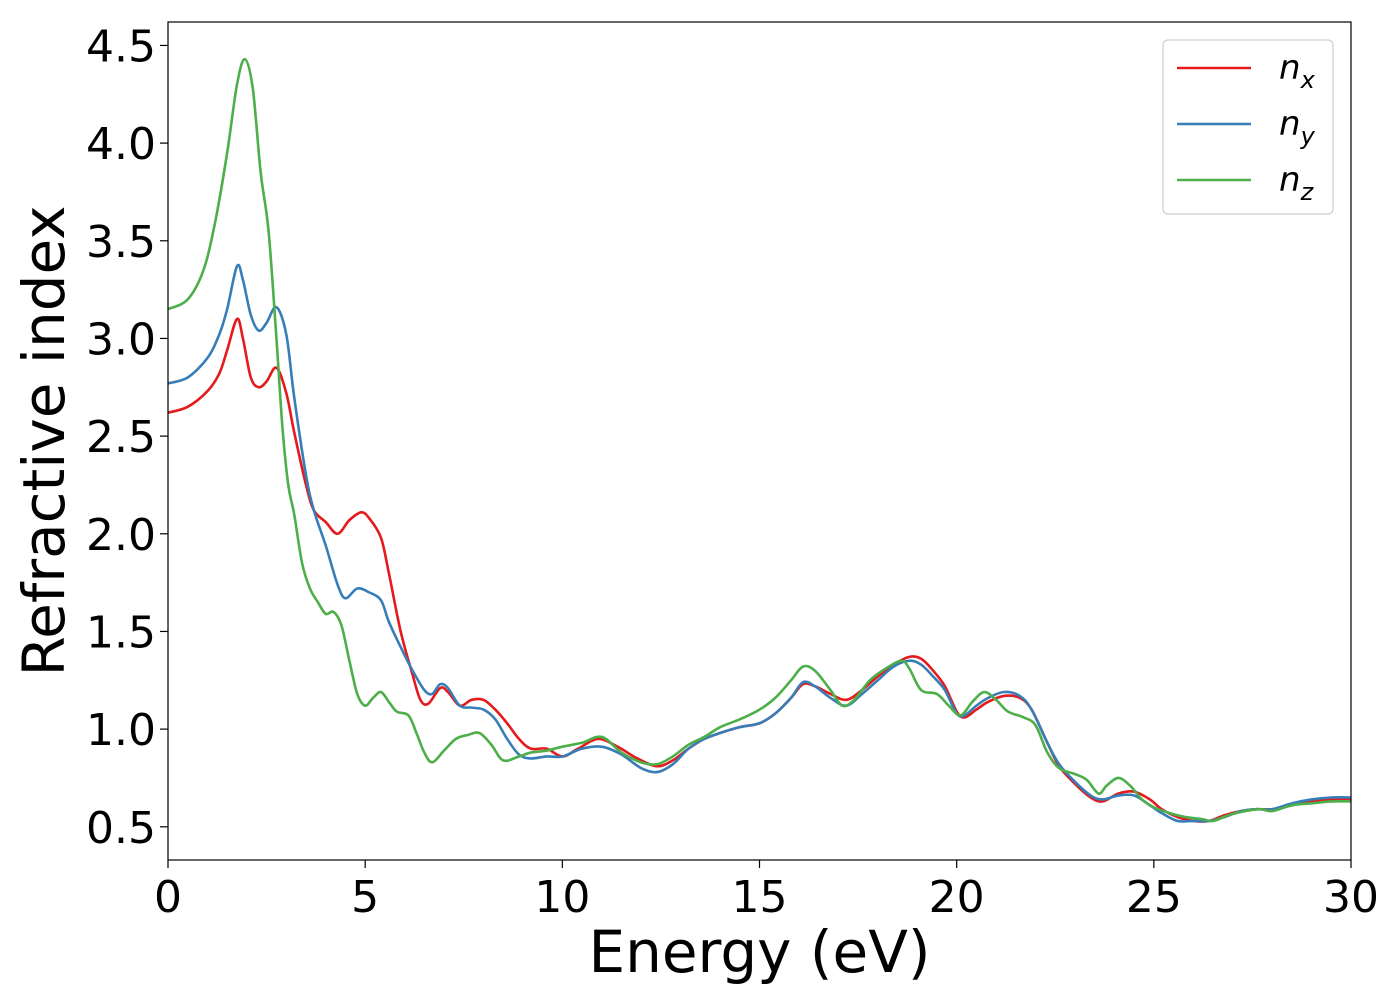 The image size is (1400, 1000). What do you see at coordinates (44, 440) in the screenshot?
I see `y-axis-title: Refractive index` at bounding box center [44, 440].